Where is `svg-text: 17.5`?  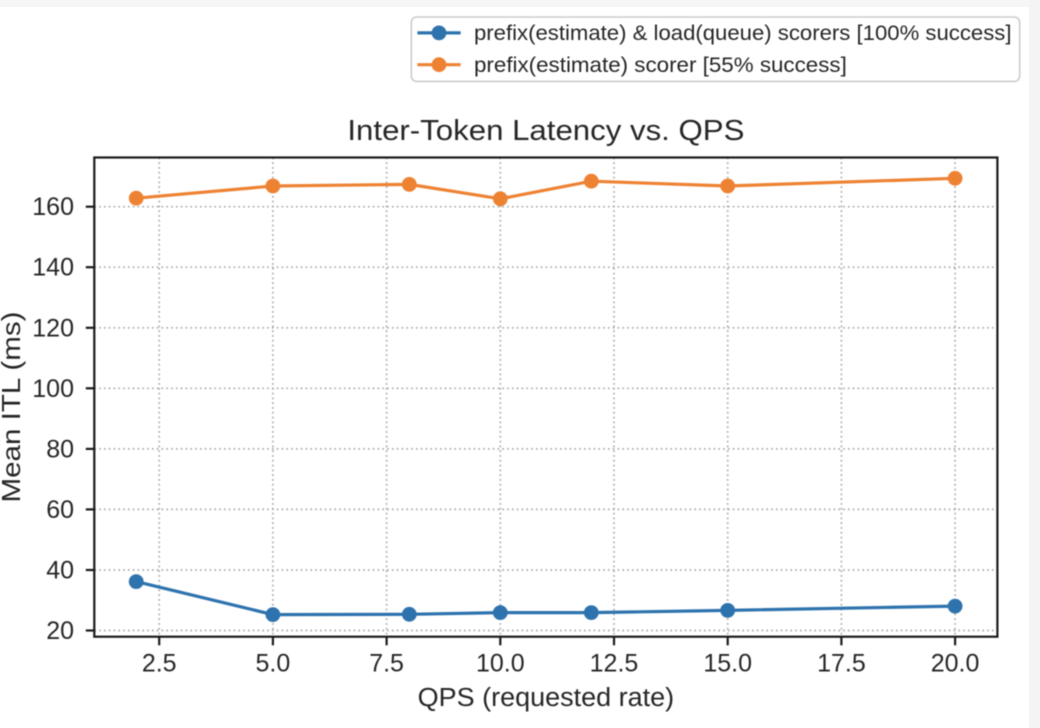 svg-text: 17.5 is located at coordinates (841, 664).